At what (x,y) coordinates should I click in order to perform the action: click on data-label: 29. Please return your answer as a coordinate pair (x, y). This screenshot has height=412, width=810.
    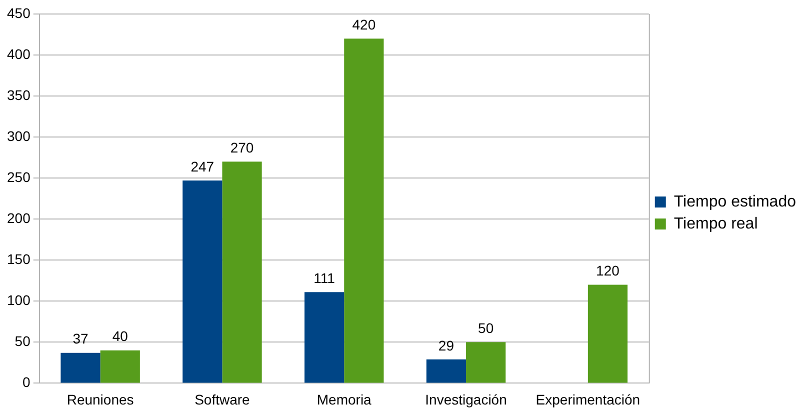
    Looking at the image, I should click on (446, 345).